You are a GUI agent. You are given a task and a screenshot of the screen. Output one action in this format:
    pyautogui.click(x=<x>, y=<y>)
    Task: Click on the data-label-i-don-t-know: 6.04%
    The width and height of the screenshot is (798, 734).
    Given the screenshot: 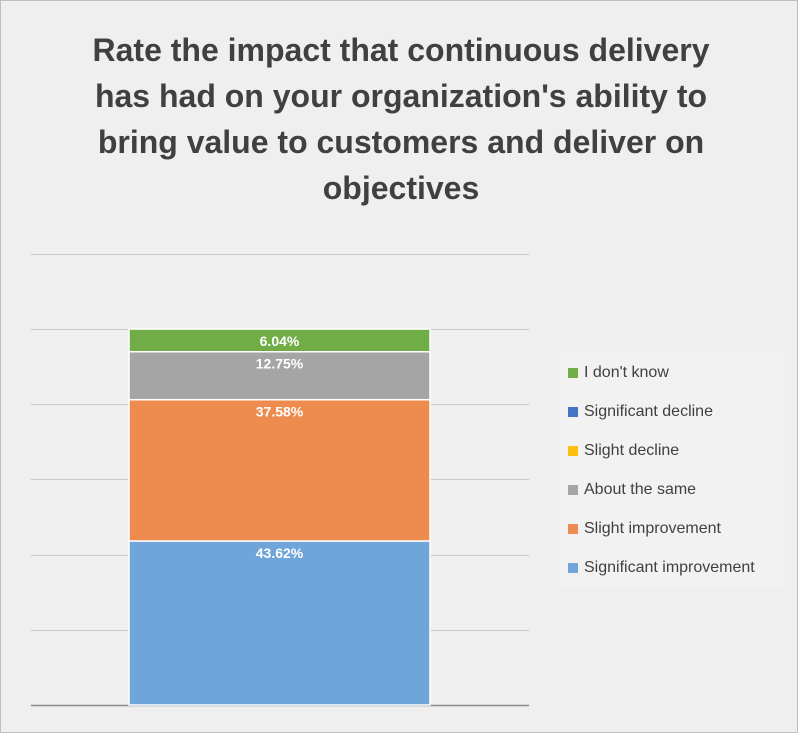 What is the action you would take?
    pyautogui.click(x=280, y=341)
    